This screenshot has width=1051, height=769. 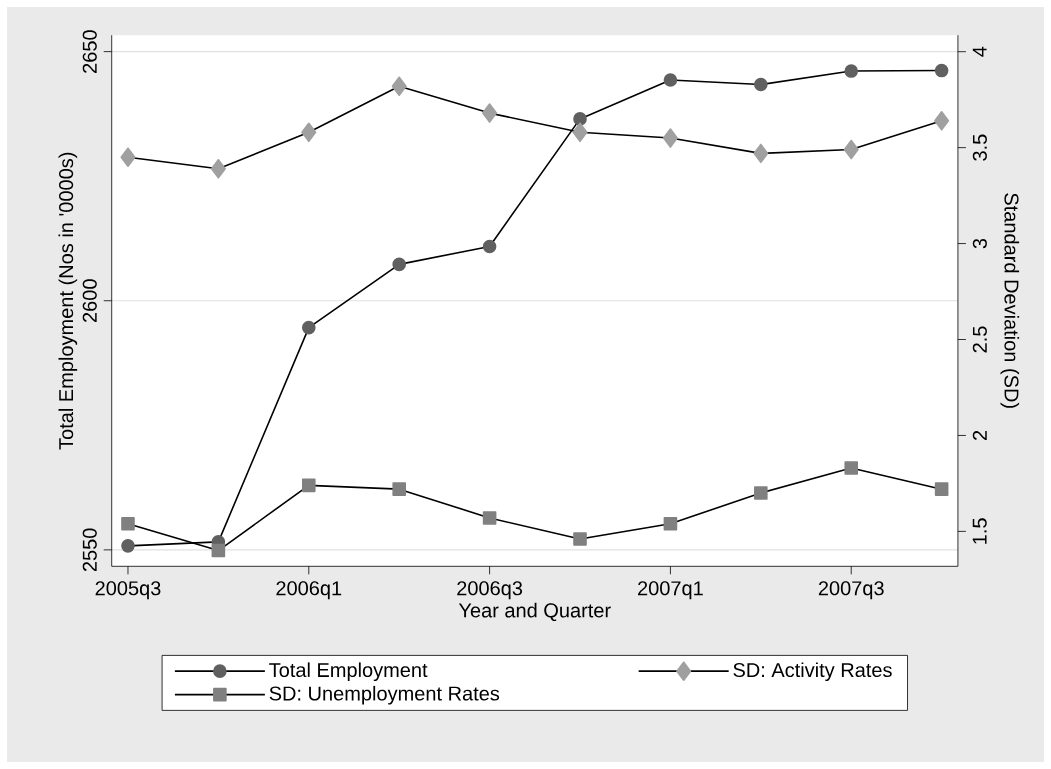 What do you see at coordinates (979, 51) in the screenshot?
I see `y2-tick-label: 4` at bounding box center [979, 51].